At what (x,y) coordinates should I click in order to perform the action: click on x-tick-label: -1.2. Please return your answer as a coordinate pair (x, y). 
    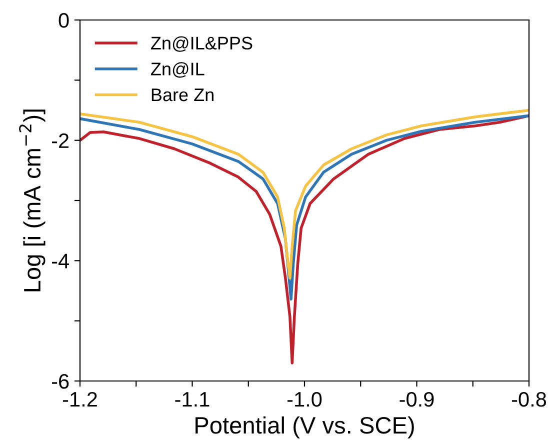
    Looking at the image, I should click on (79, 399).